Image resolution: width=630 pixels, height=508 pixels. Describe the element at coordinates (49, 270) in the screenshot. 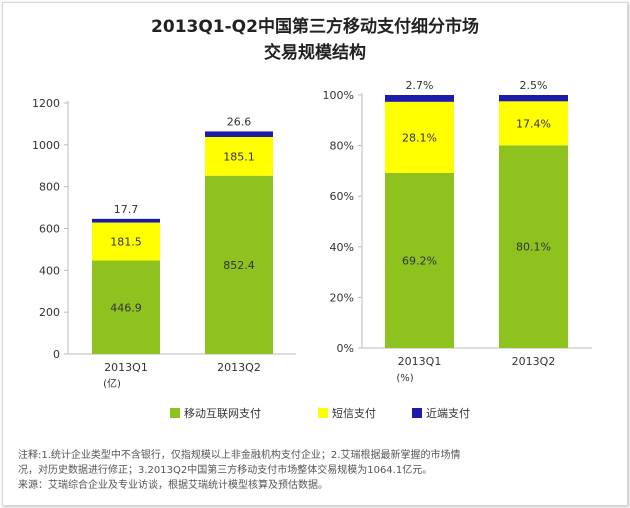

I see `y-tick-label: 400` at that location.